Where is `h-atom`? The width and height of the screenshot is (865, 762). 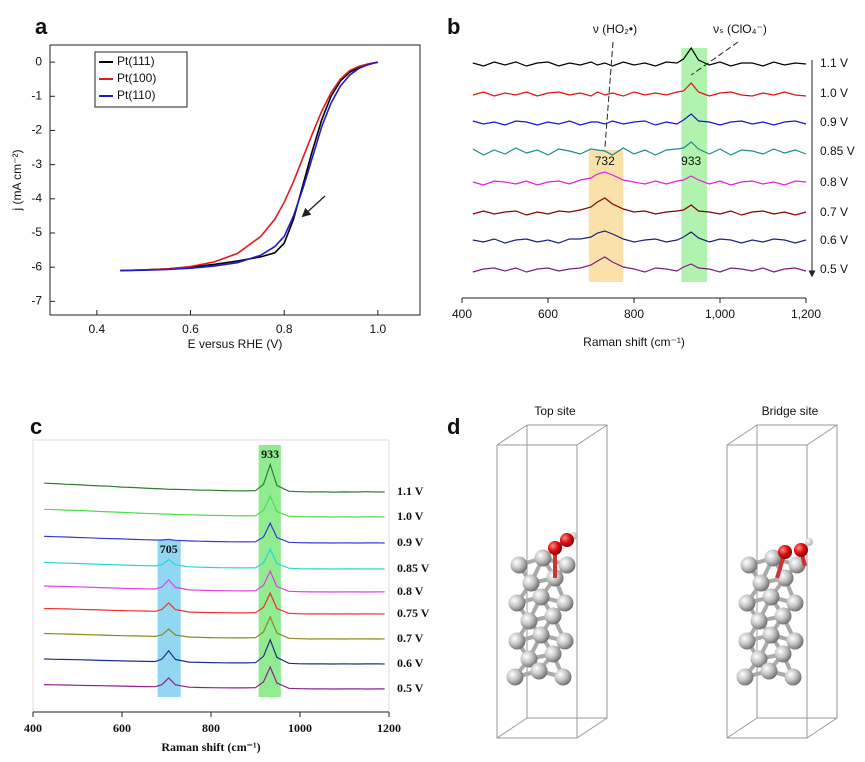
h-atom is located at coordinates (809, 542).